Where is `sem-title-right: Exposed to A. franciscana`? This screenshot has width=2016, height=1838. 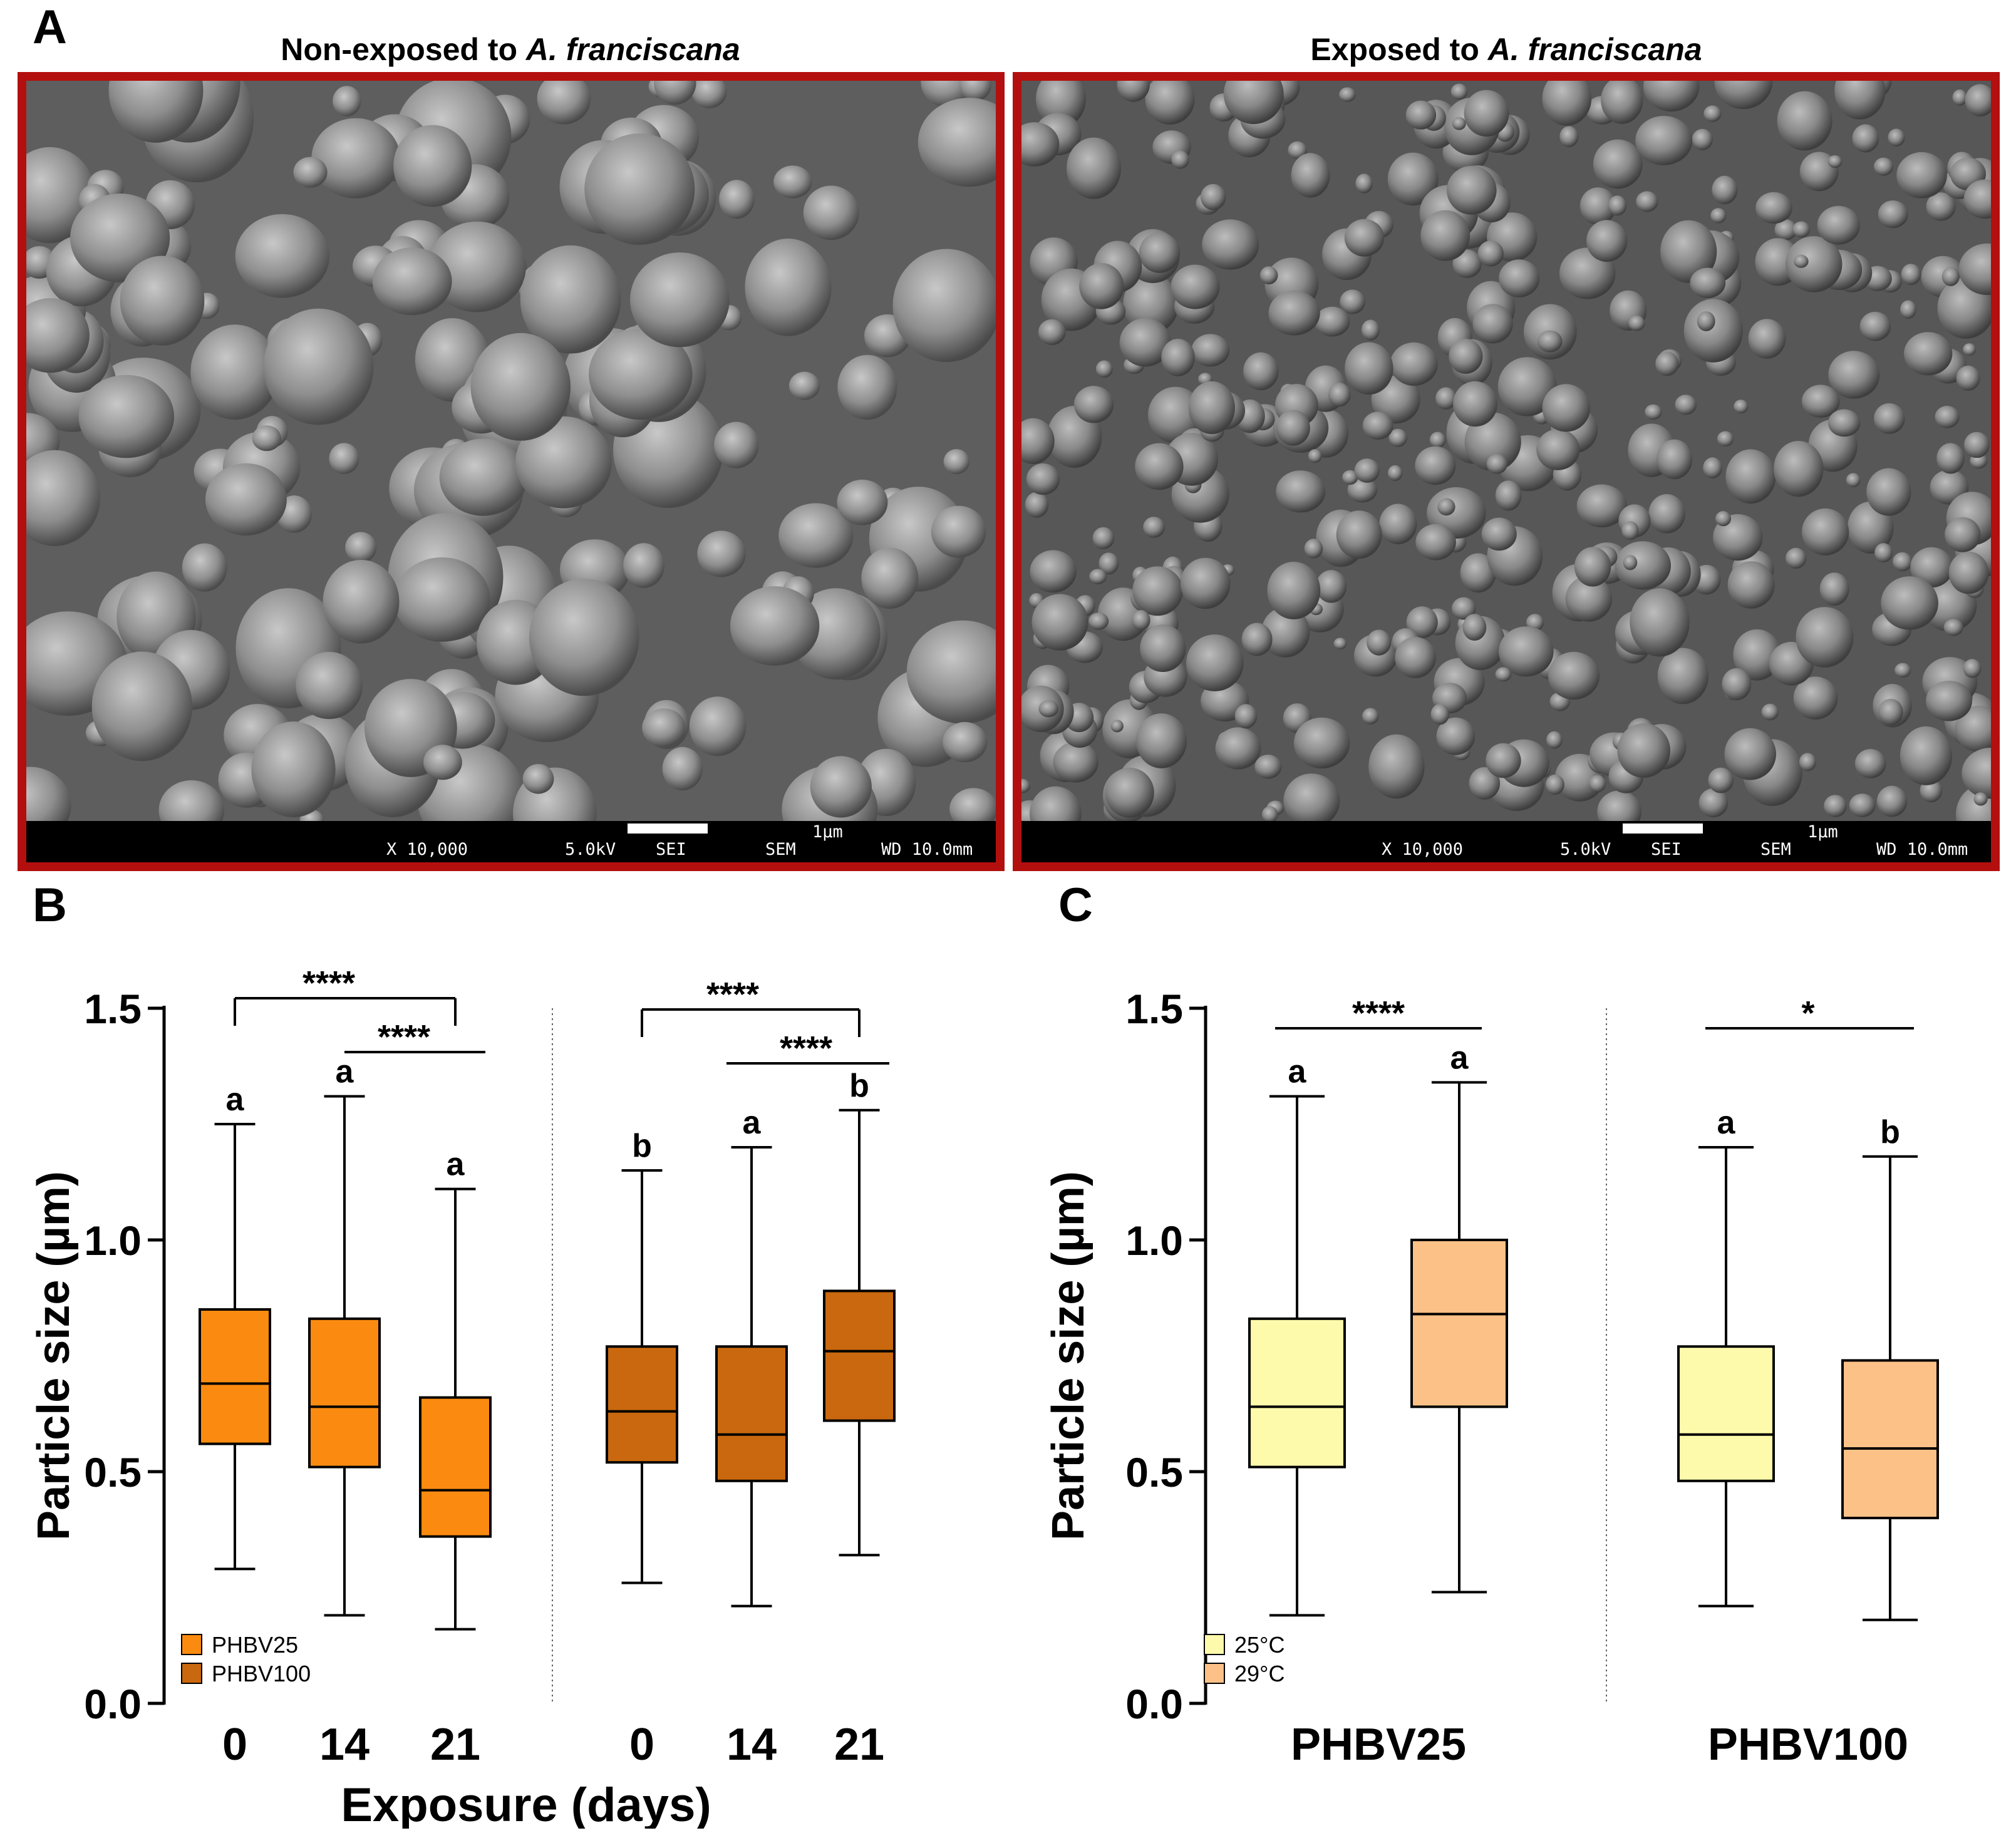
sem-title-right: Exposed to A. franciscana is located at coordinates (1506, 49).